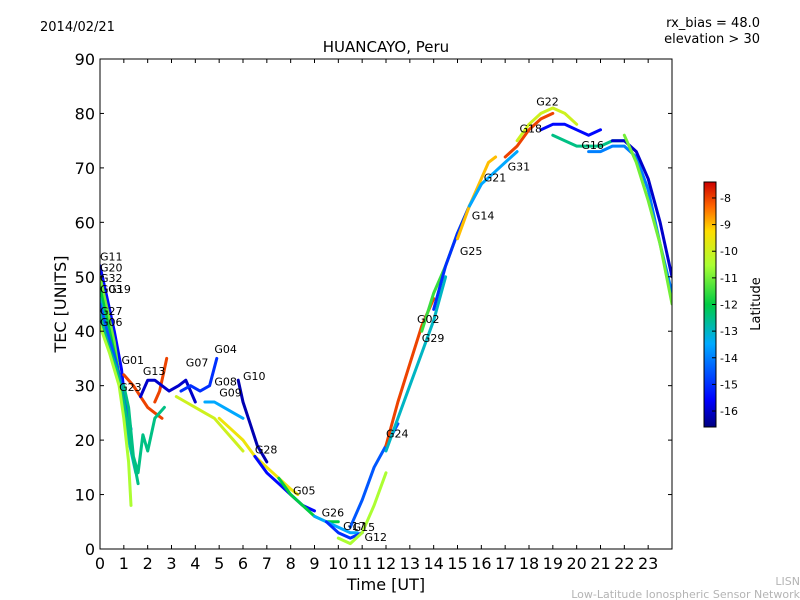 Image resolution: width=800 pixels, height=600 pixels. I want to click on prn-label-g10: G10, so click(254, 376).